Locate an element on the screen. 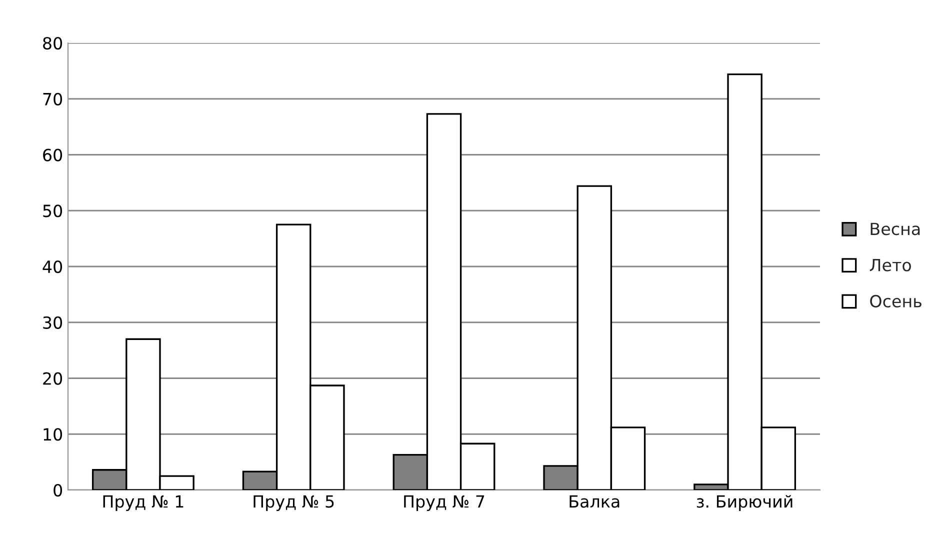  y-tick-label: 60 is located at coordinates (52, 155).